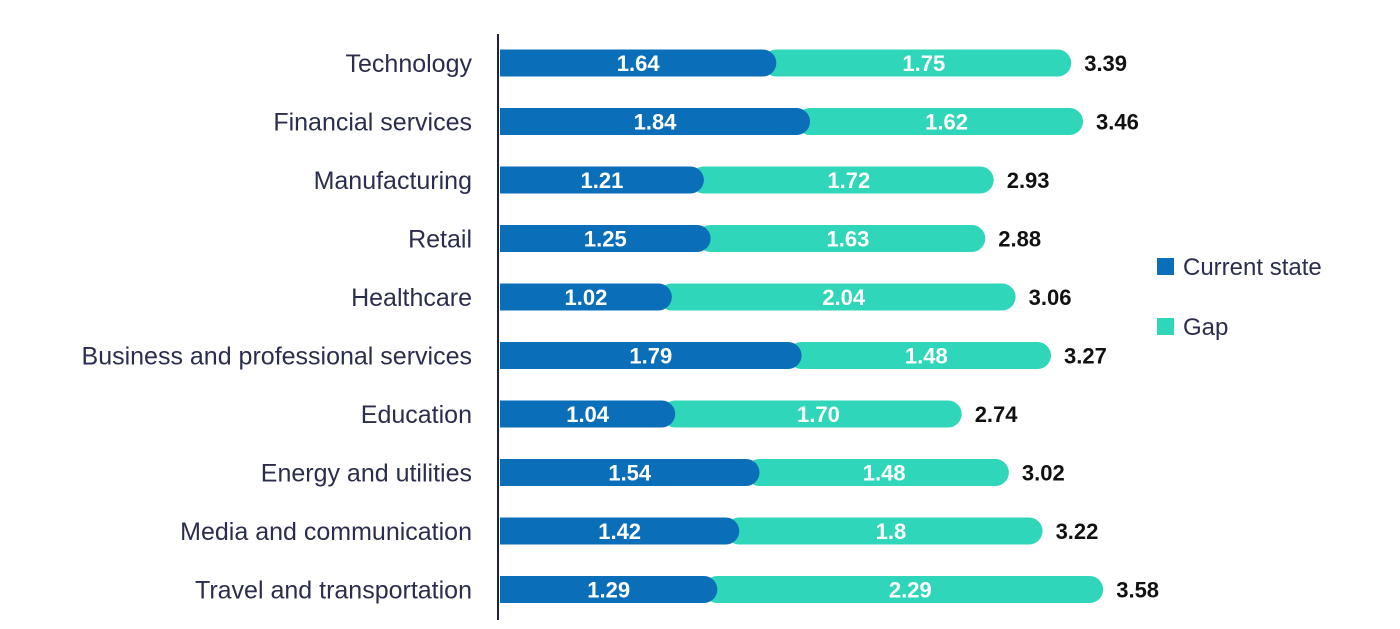 The height and width of the screenshot is (629, 1400). I want to click on data-label-current-state-media-and-communication: 1.42, so click(619, 531).